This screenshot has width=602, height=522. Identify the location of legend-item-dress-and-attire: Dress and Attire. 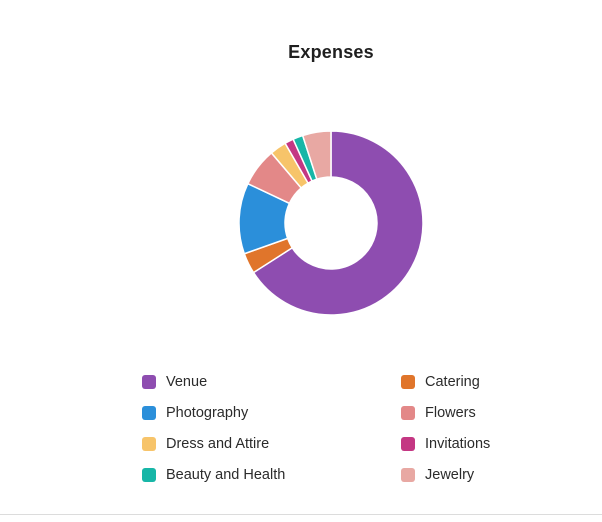
(205, 444).